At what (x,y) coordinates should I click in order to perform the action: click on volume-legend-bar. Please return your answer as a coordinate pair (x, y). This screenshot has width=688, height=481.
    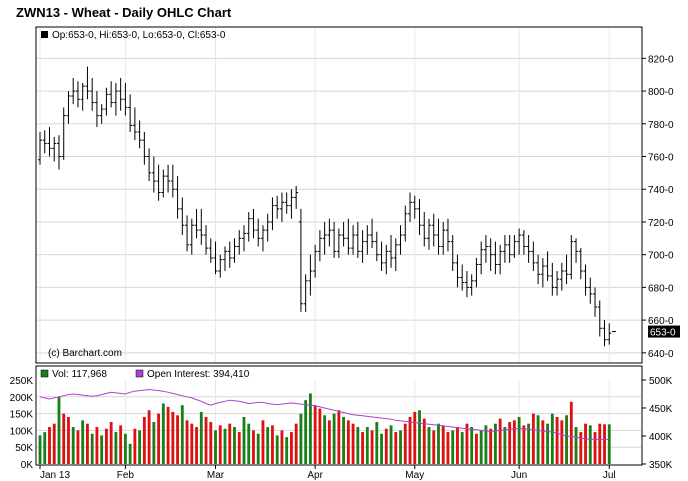
    Looking at the image, I should click on (339, 373).